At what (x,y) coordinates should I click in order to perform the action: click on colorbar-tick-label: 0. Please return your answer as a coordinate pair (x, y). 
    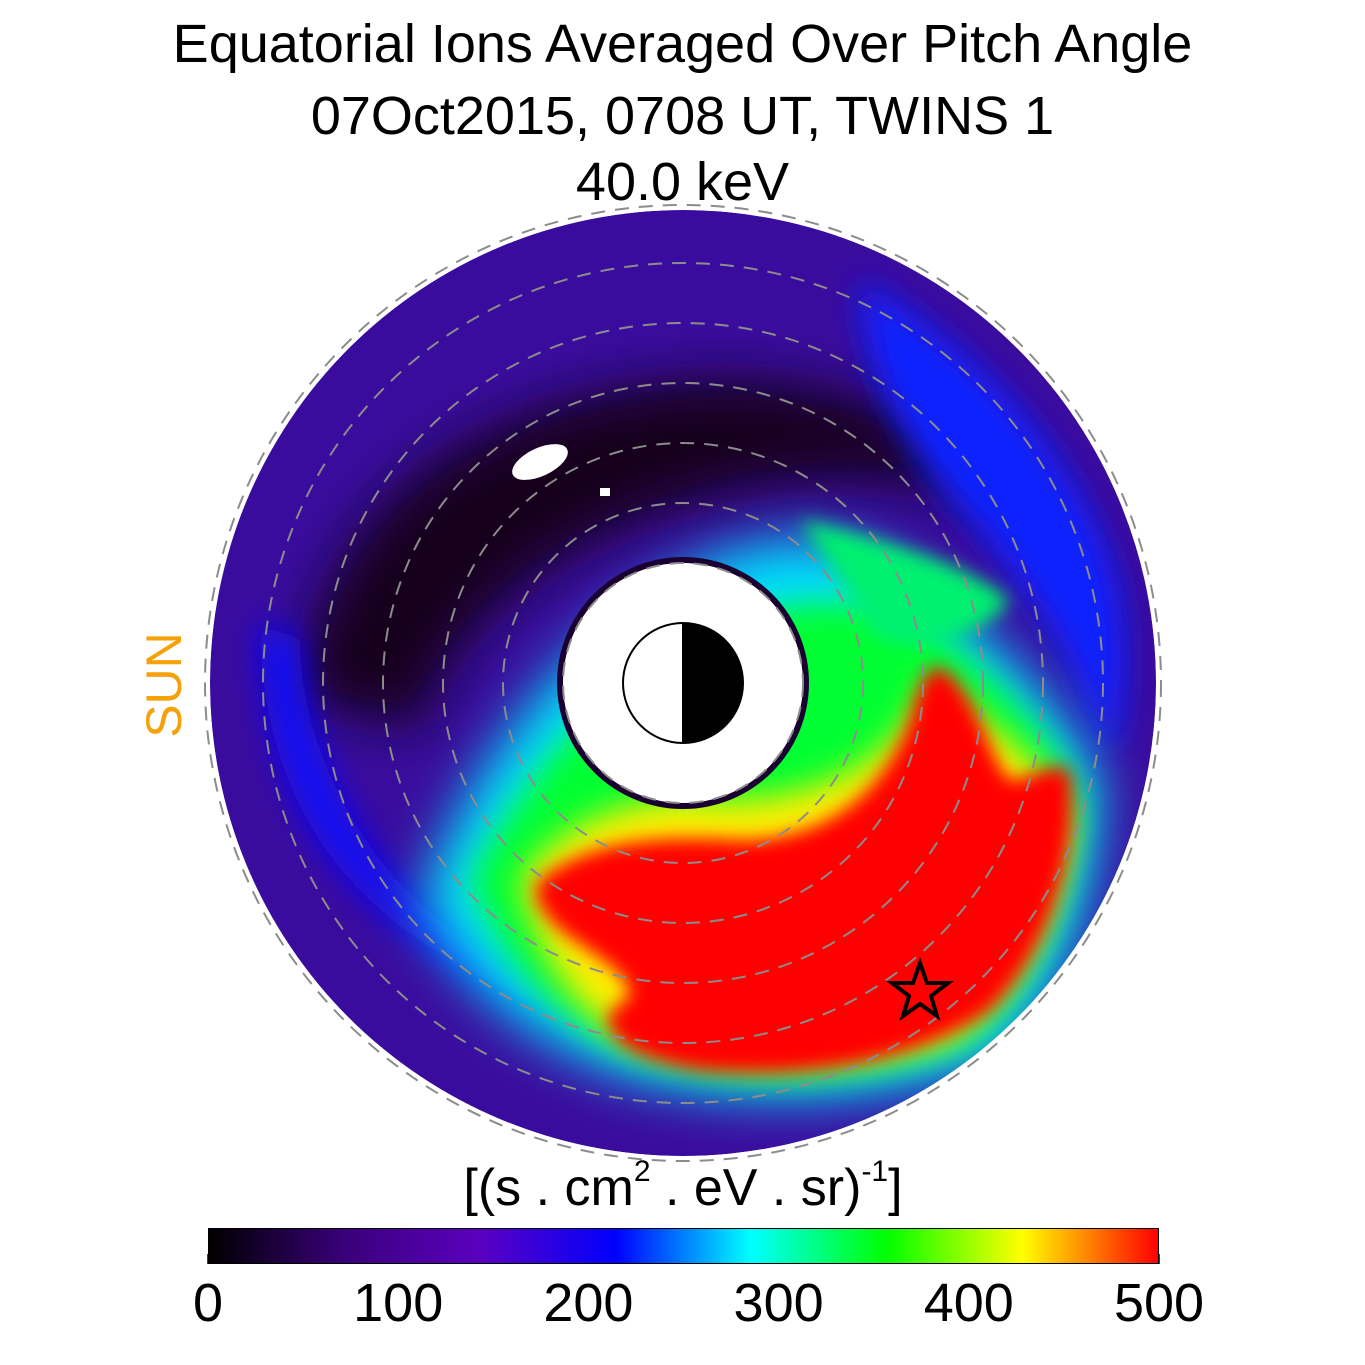
    Looking at the image, I should click on (208, 1303).